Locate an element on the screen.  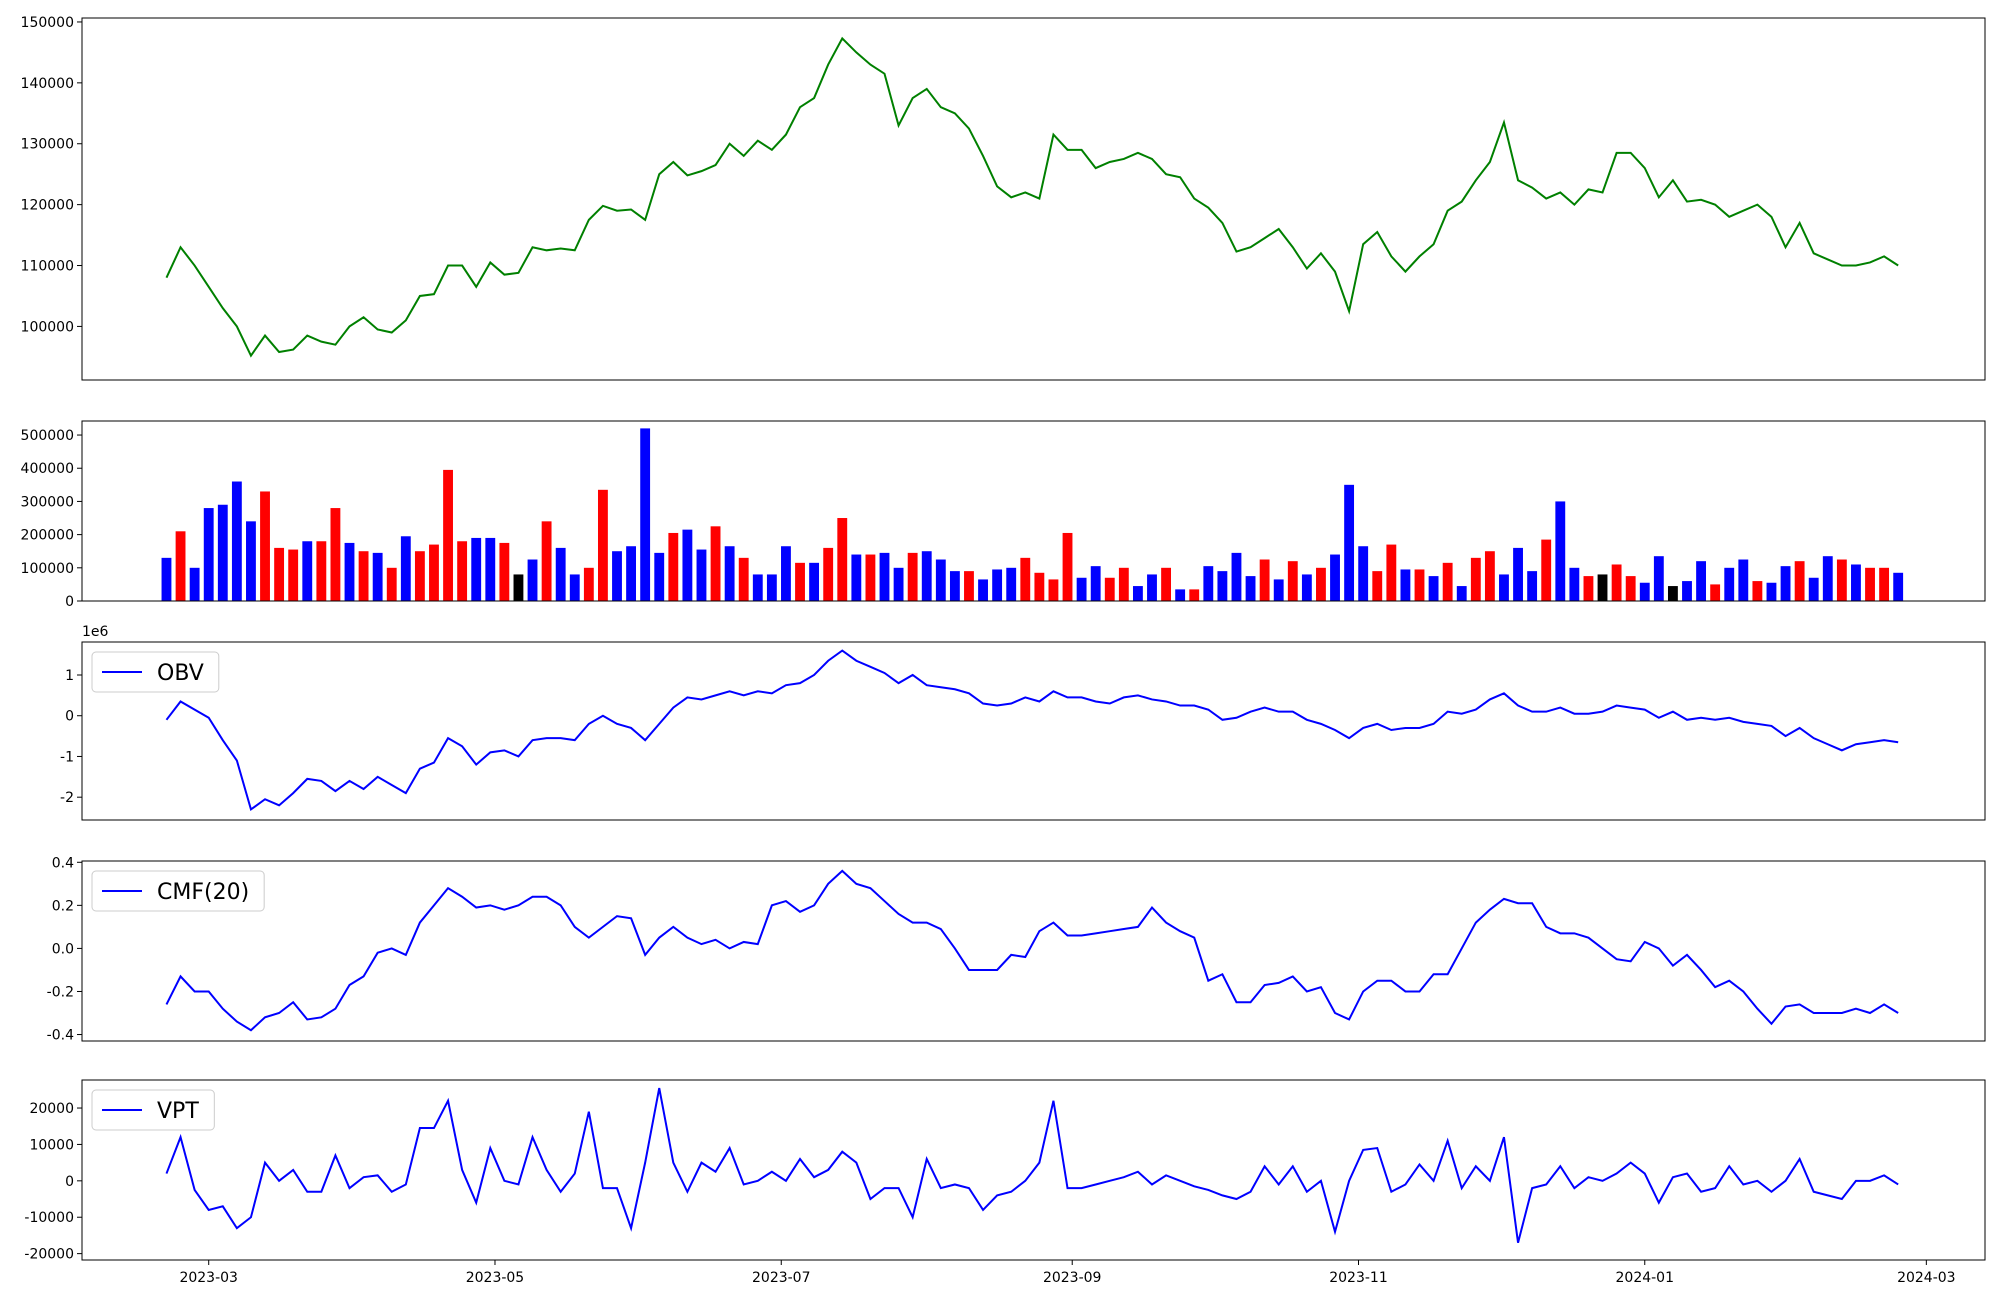
y-tick-label: 20000 is located at coordinates (51, 1109).